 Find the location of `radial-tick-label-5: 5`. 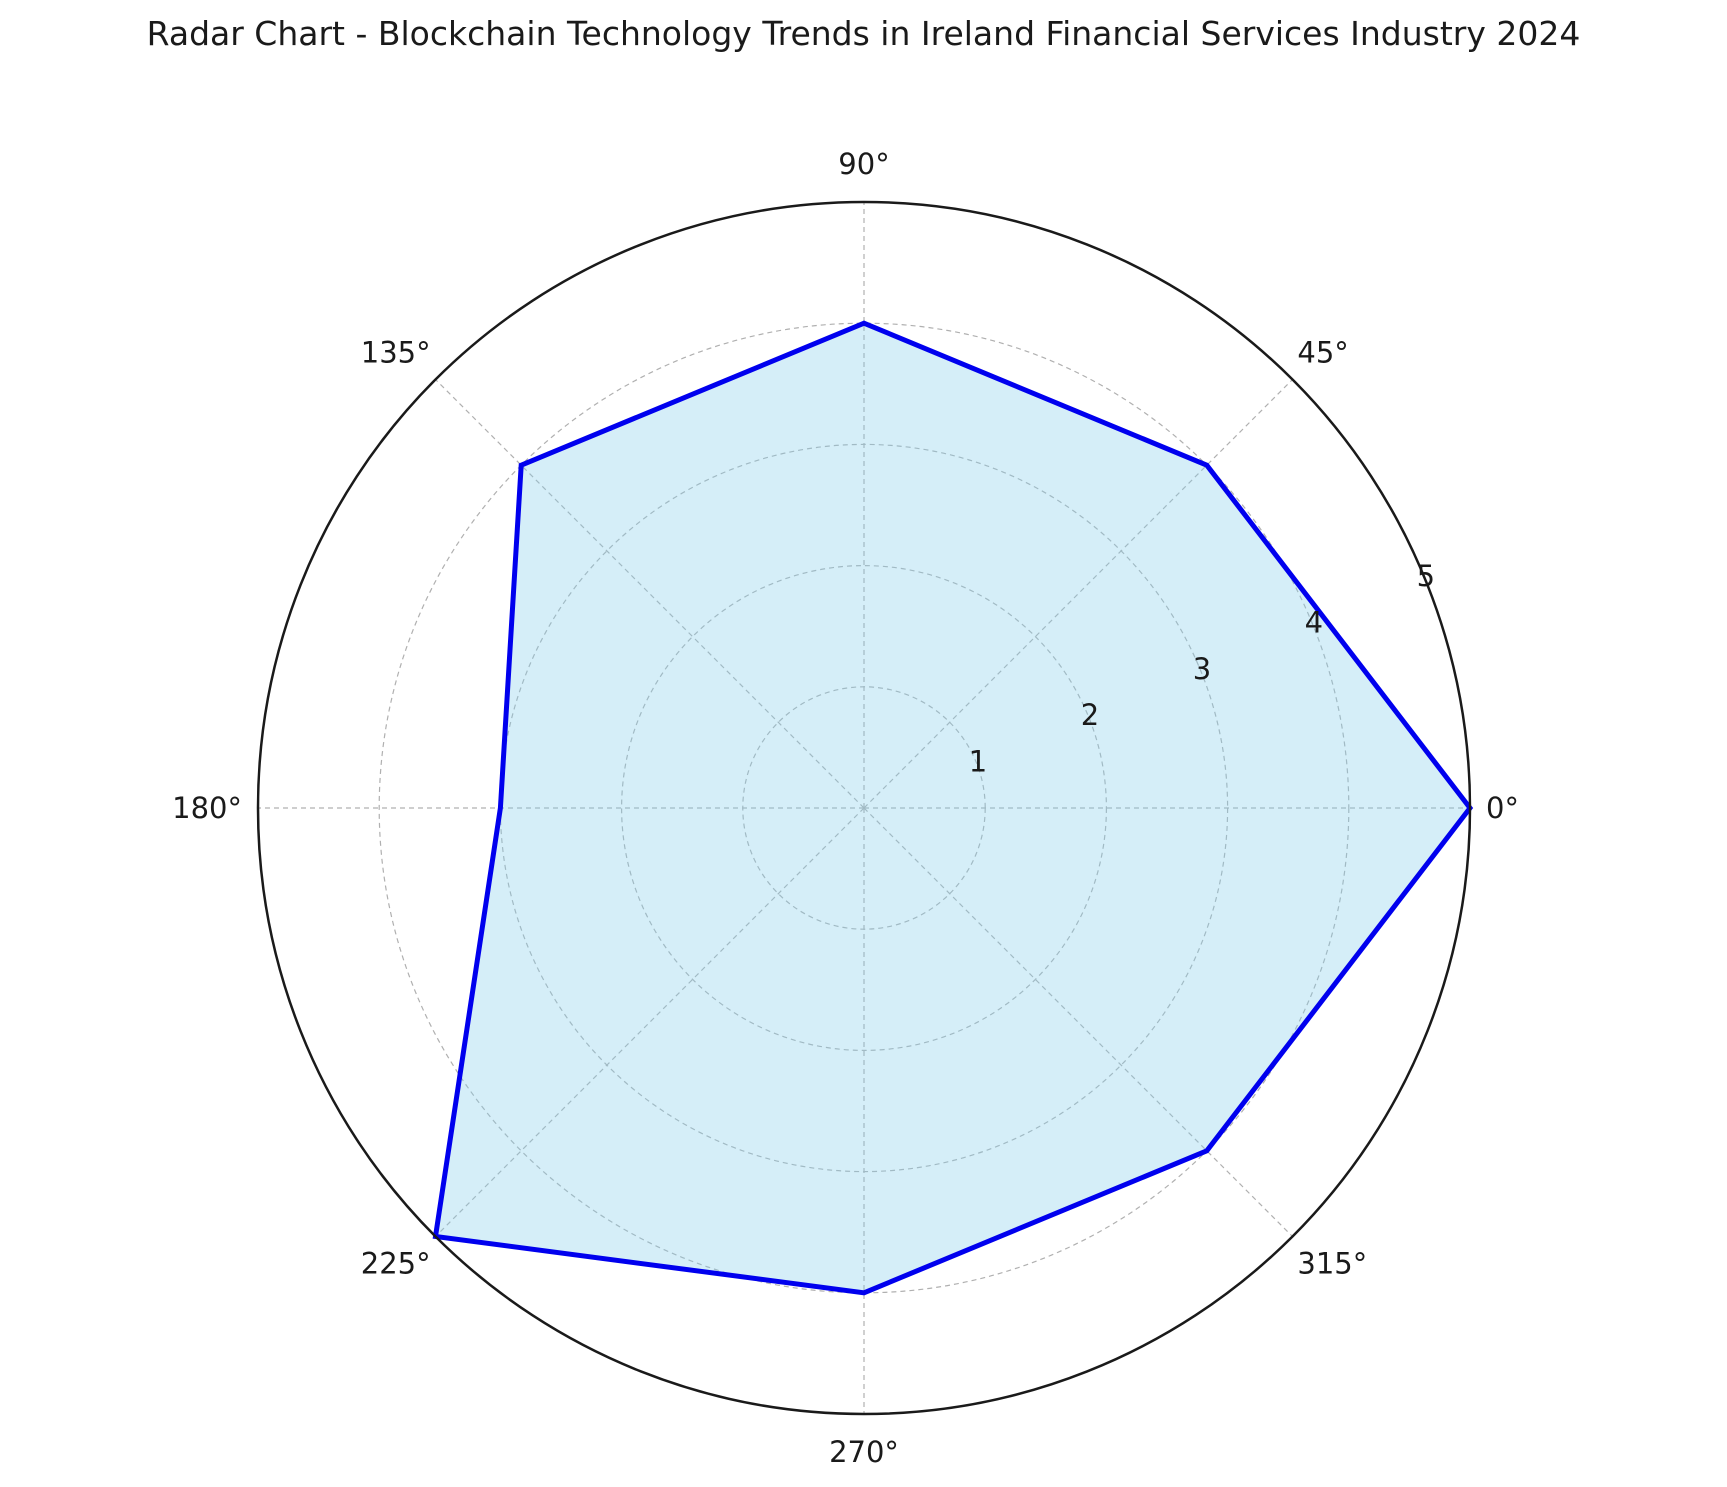

radial-tick-label-5: 5 is located at coordinates (1426, 576).